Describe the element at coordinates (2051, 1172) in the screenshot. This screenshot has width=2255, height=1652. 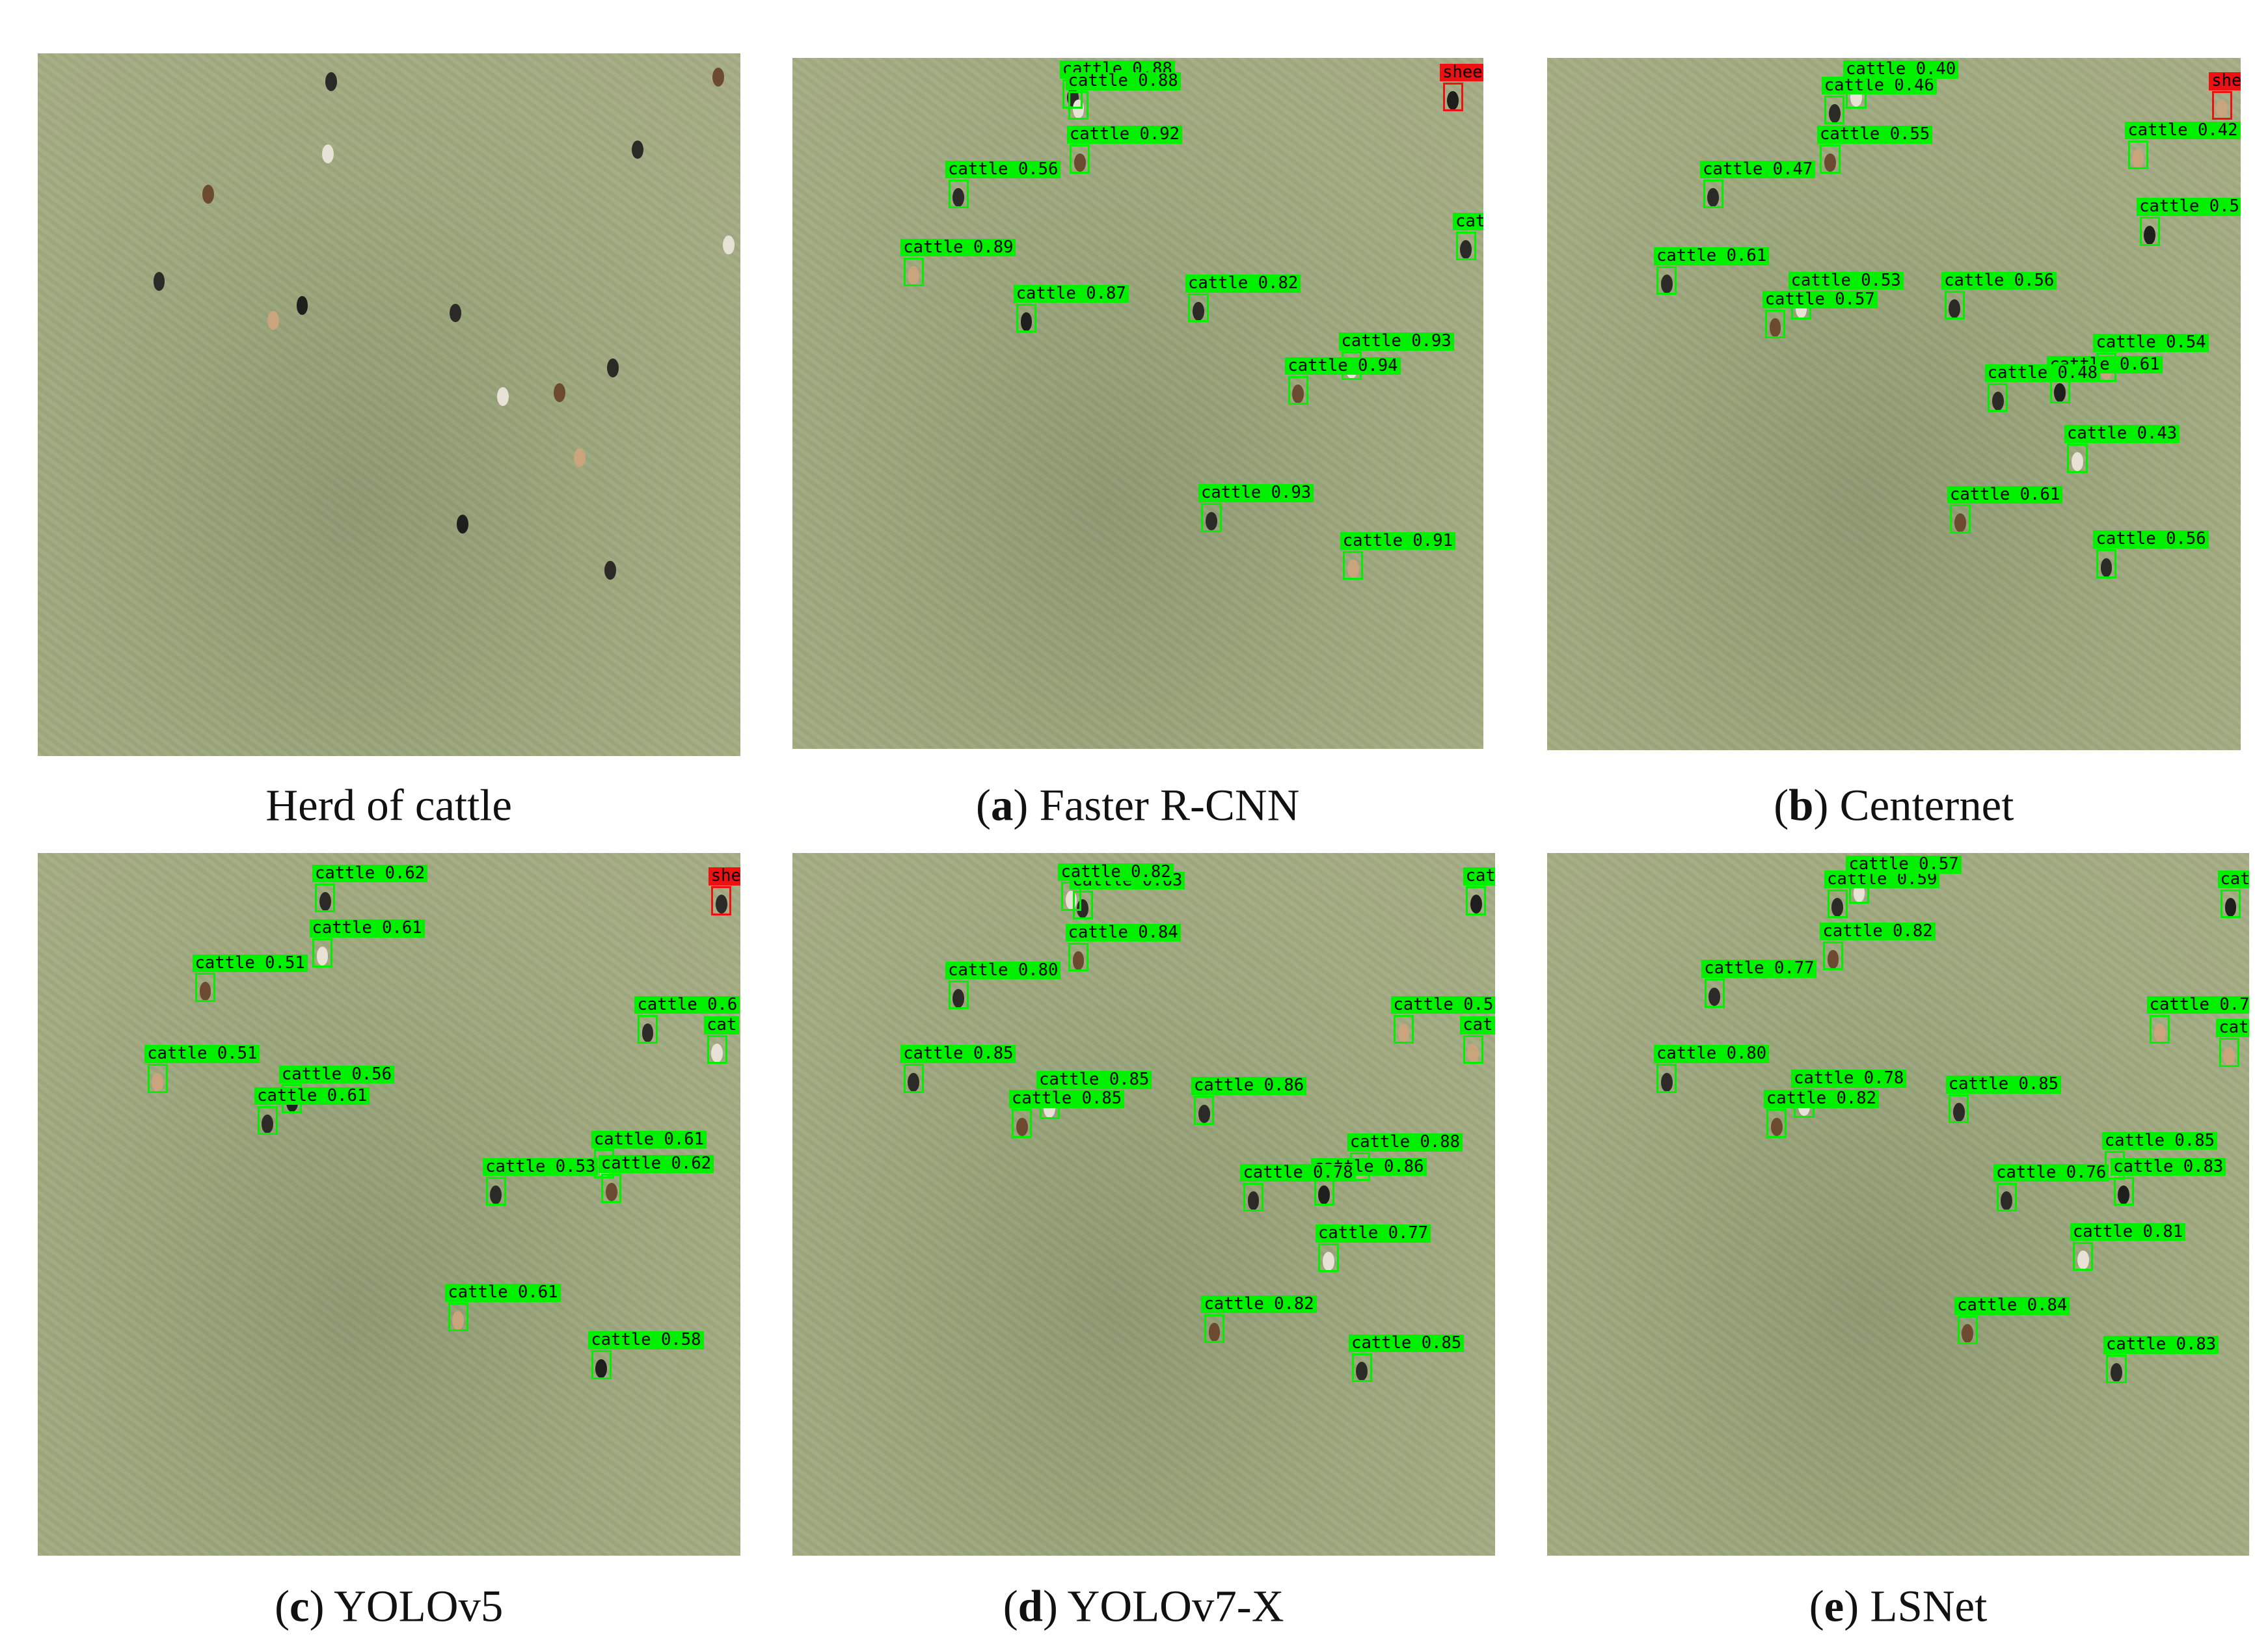
I see `detection-label: cattle 0.76` at that location.